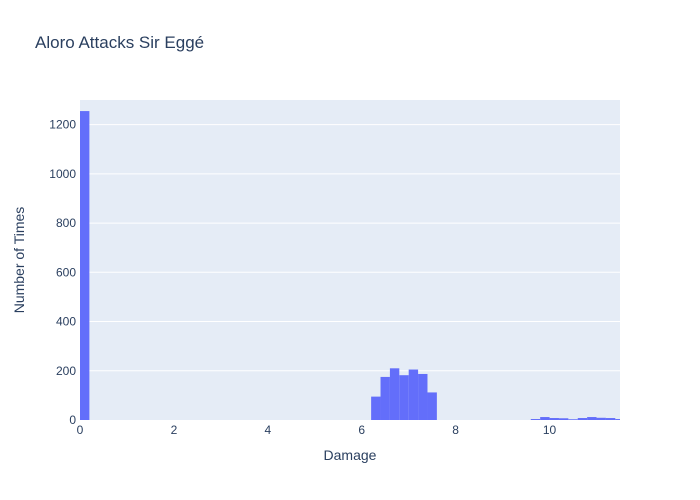 Image resolution: width=700 pixels, height=500 pixels. I want to click on y-axis-label: Number of Times, so click(19, 260).